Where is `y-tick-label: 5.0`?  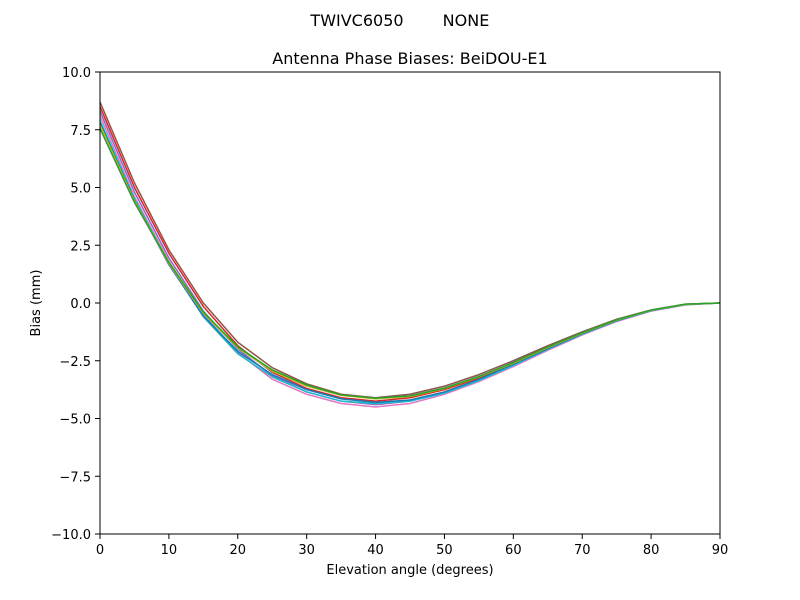
y-tick-label: 5.0 is located at coordinates (80, 189).